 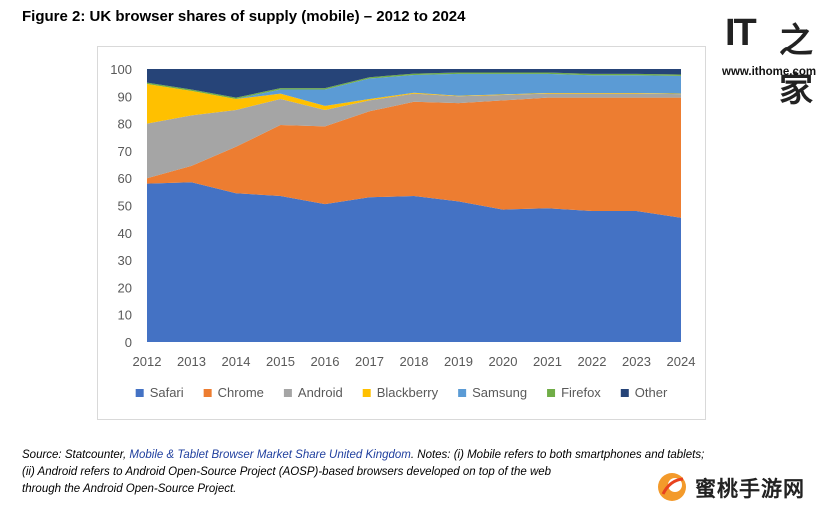 I want to click on ithome-logo-text: IT, so click(x=741, y=33).